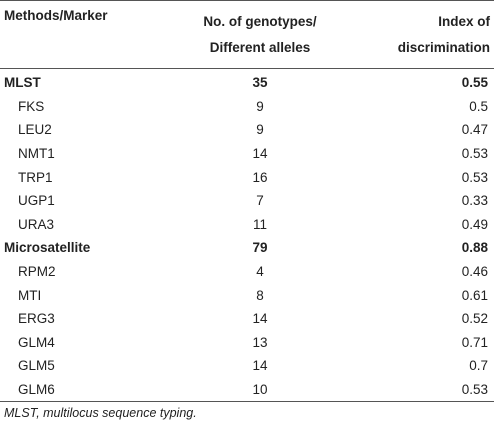 This screenshot has height=431, width=494. I want to click on row-index: 0.71, so click(474, 342).